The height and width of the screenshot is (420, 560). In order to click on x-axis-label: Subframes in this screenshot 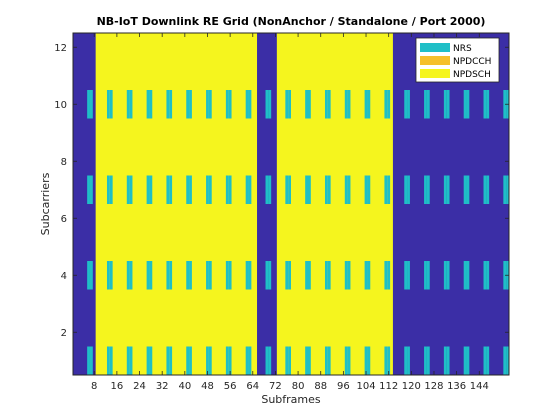, I will do `click(291, 399)`.